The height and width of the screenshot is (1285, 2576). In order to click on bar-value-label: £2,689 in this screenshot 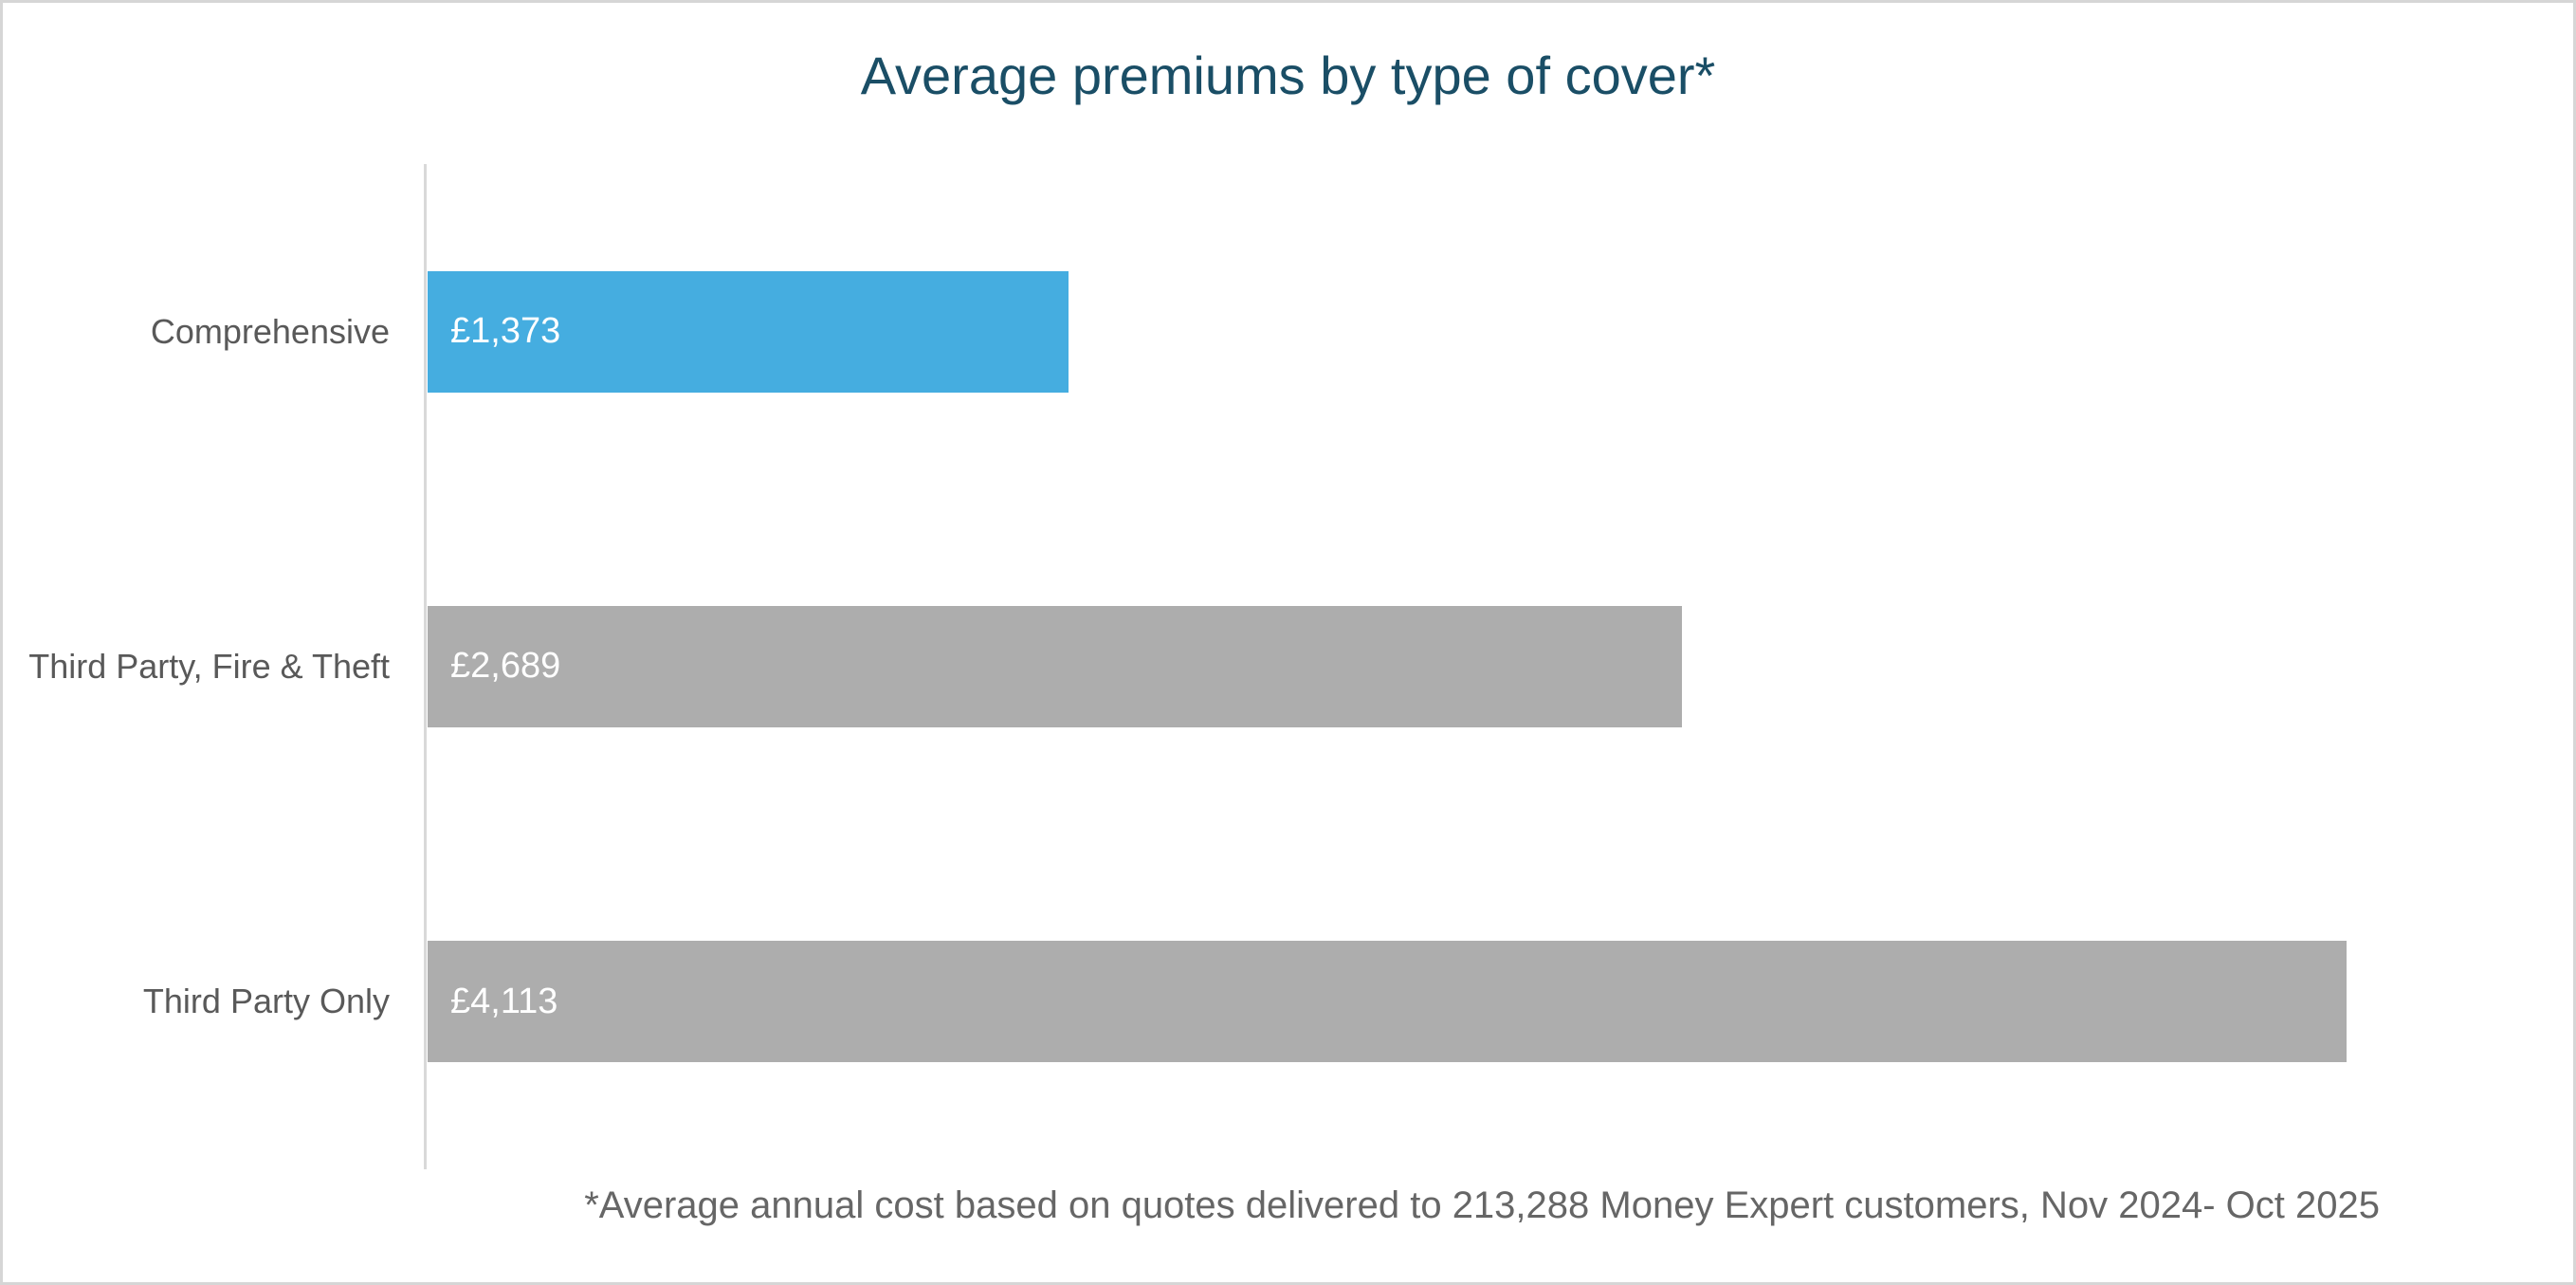, I will do `click(505, 667)`.